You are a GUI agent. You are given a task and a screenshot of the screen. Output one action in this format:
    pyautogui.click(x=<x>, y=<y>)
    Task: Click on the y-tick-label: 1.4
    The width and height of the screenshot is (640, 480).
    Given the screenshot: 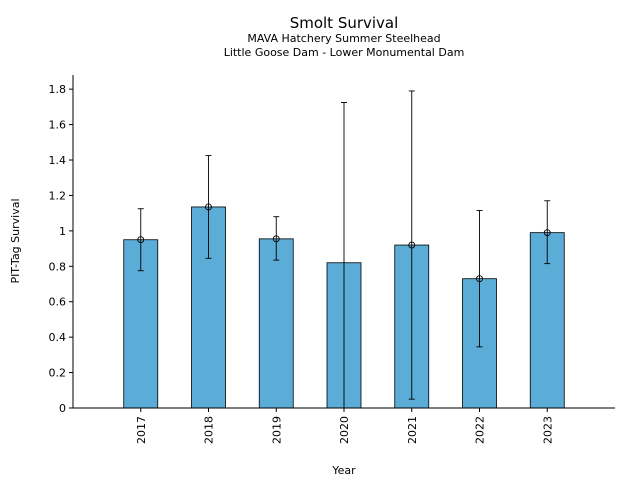 What is the action you would take?
    pyautogui.click(x=58, y=160)
    